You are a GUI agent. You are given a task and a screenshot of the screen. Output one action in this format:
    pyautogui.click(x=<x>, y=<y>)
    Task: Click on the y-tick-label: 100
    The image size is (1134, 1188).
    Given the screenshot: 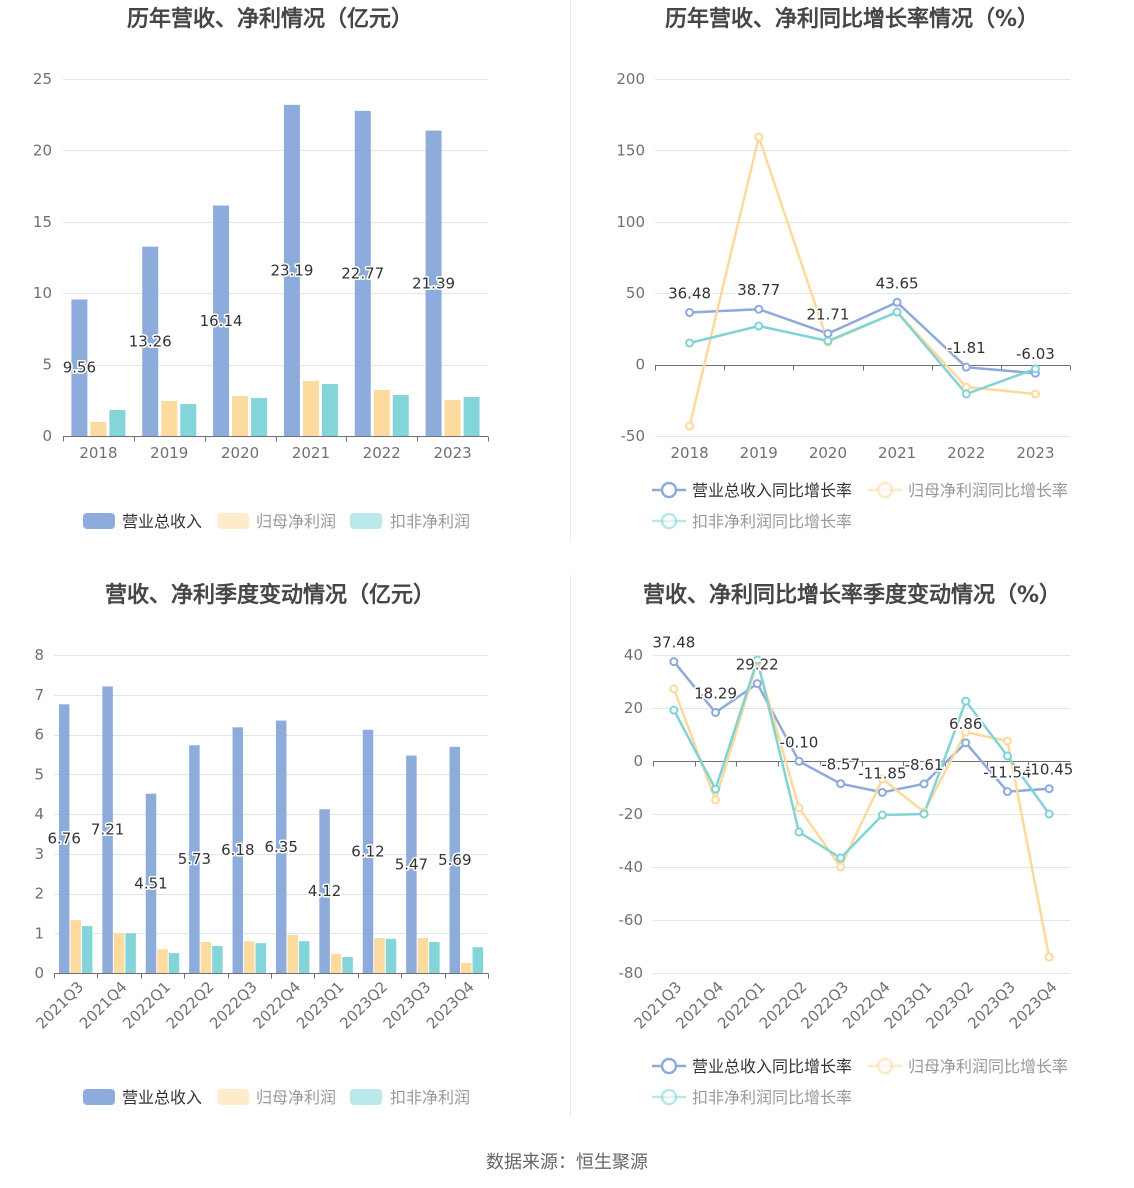 What is the action you would take?
    pyautogui.click(x=630, y=222)
    